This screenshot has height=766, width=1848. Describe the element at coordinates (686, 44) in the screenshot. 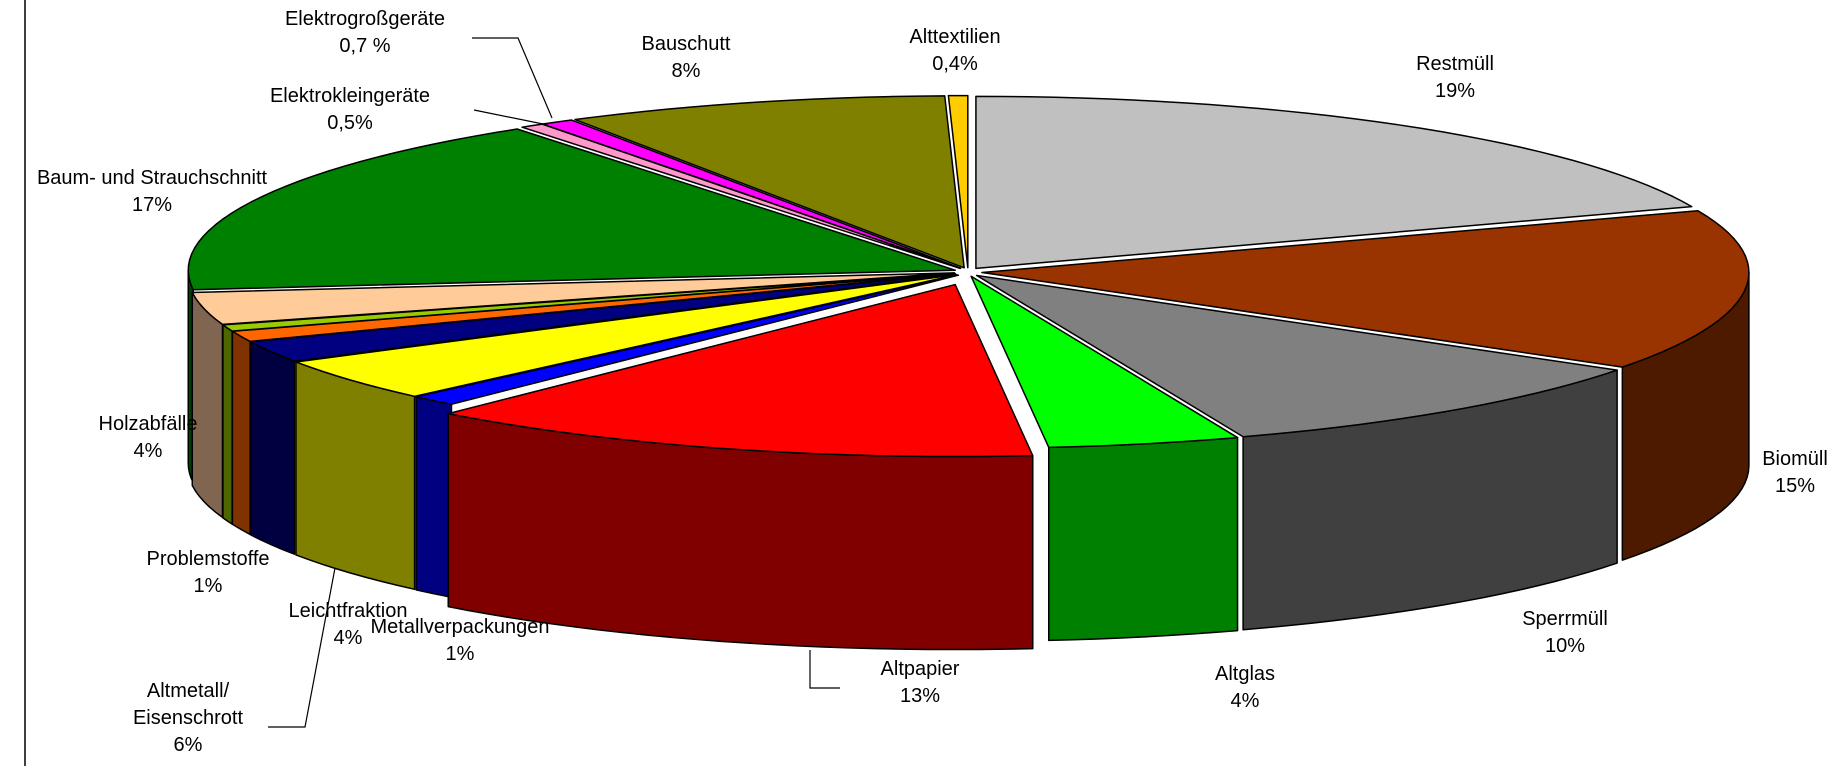

I see `slice-name-bauschutt: Bauschutt` at that location.